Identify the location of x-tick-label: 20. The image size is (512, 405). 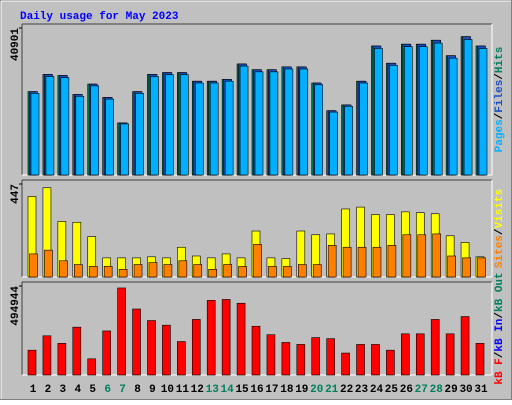
(316, 390).